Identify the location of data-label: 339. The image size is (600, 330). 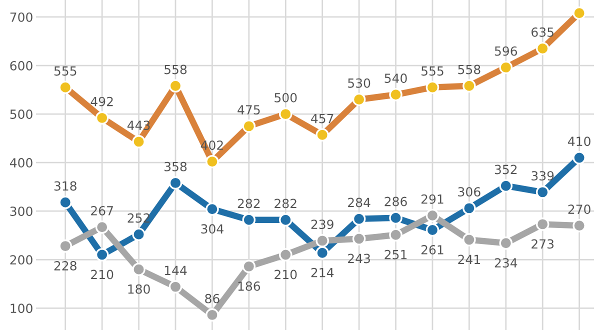
(543, 176).